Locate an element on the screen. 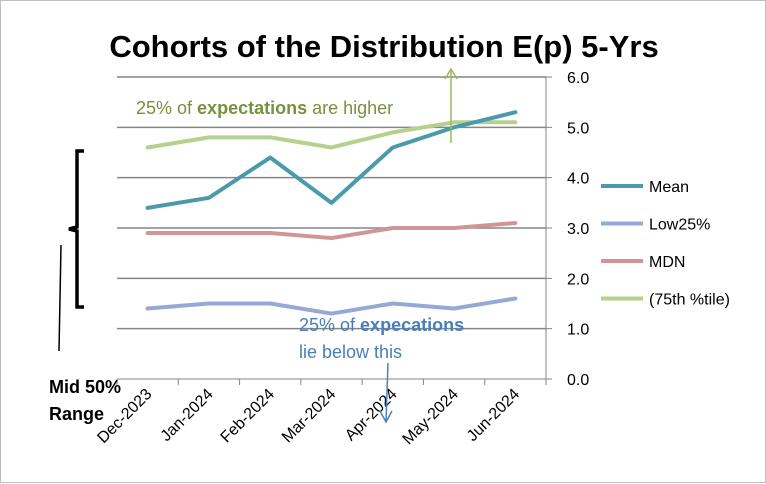 Image resolution: width=766 pixels, height=484 pixels. x-tick-label: Apr-2024 is located at coordinates (371, 415).